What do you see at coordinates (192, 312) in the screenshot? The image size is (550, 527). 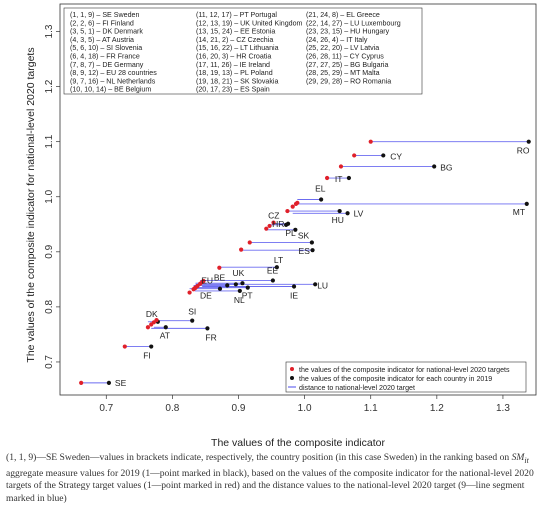 I see `country-label-si: SI` at bounding box center [192, 312].